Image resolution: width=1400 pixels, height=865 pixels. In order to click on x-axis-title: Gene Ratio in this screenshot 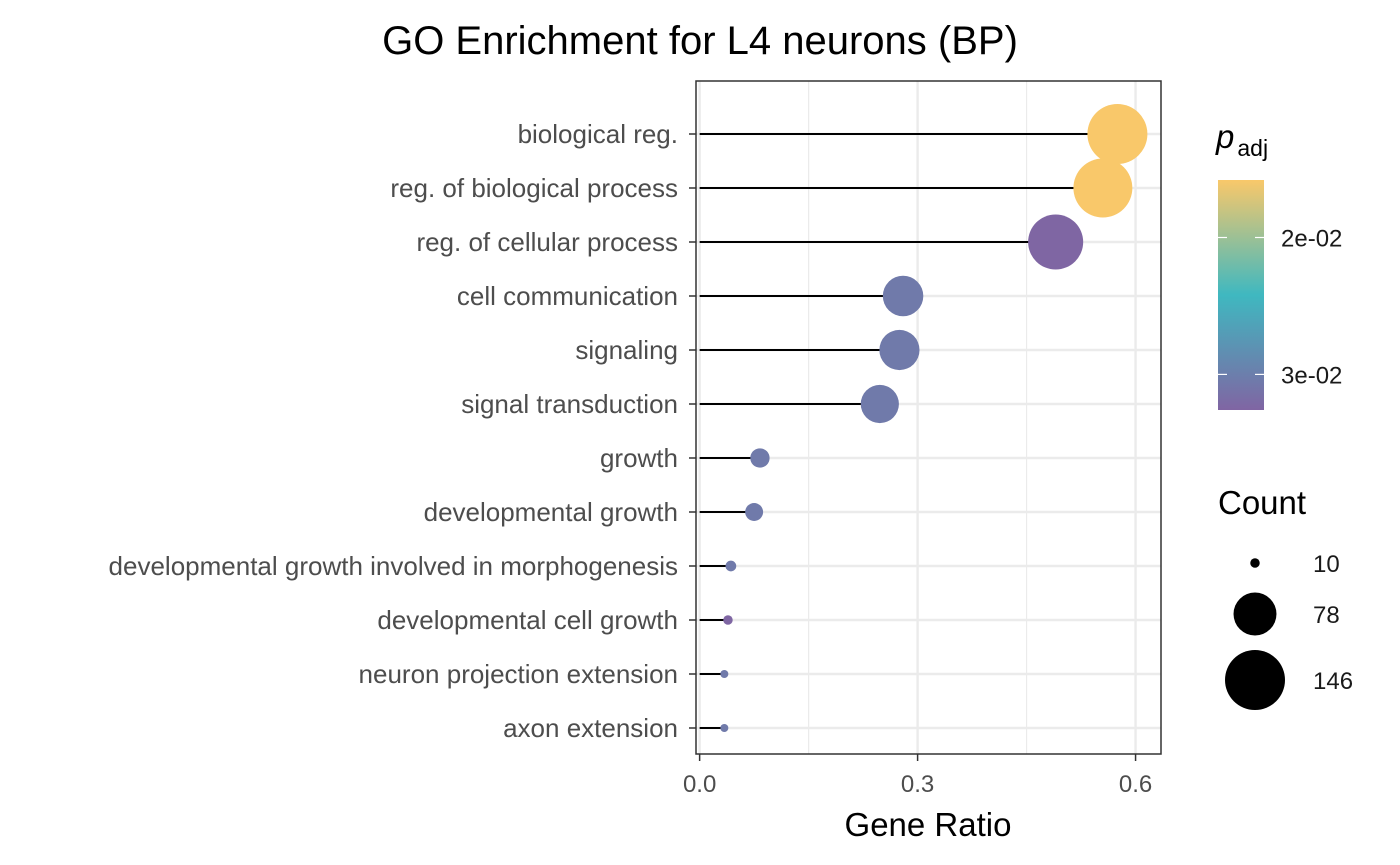, I will do `click(928, 824)`.